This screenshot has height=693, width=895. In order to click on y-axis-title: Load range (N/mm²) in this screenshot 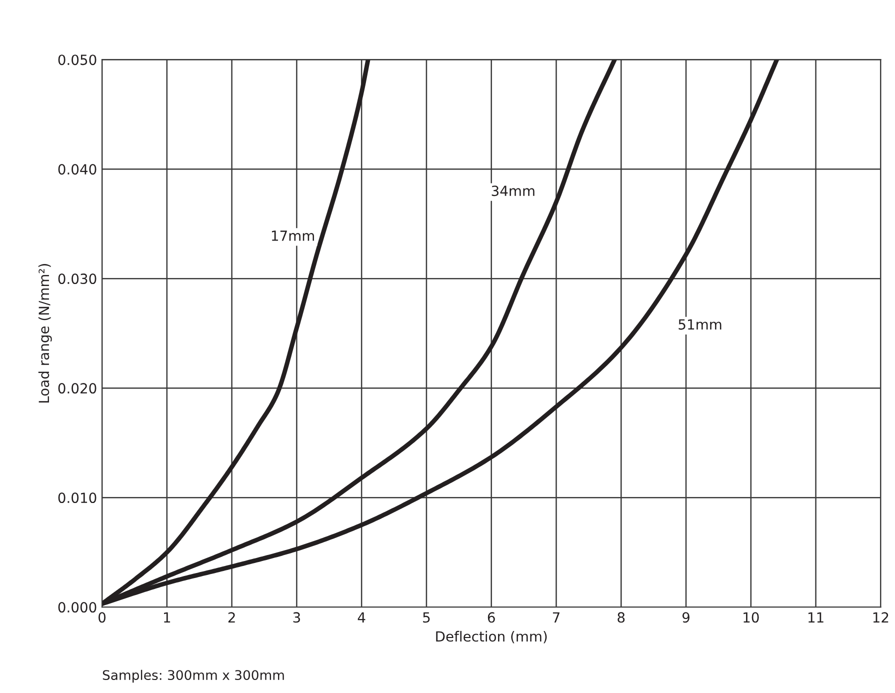, I will do `click(45, 333)`.